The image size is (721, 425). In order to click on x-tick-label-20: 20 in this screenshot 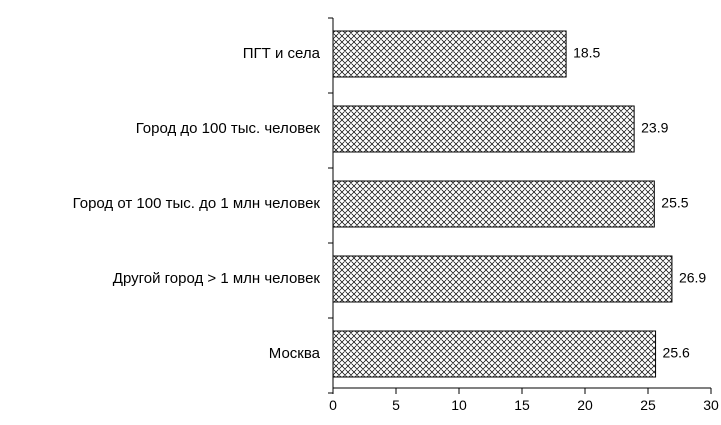, I will do `click(585, 405)`.